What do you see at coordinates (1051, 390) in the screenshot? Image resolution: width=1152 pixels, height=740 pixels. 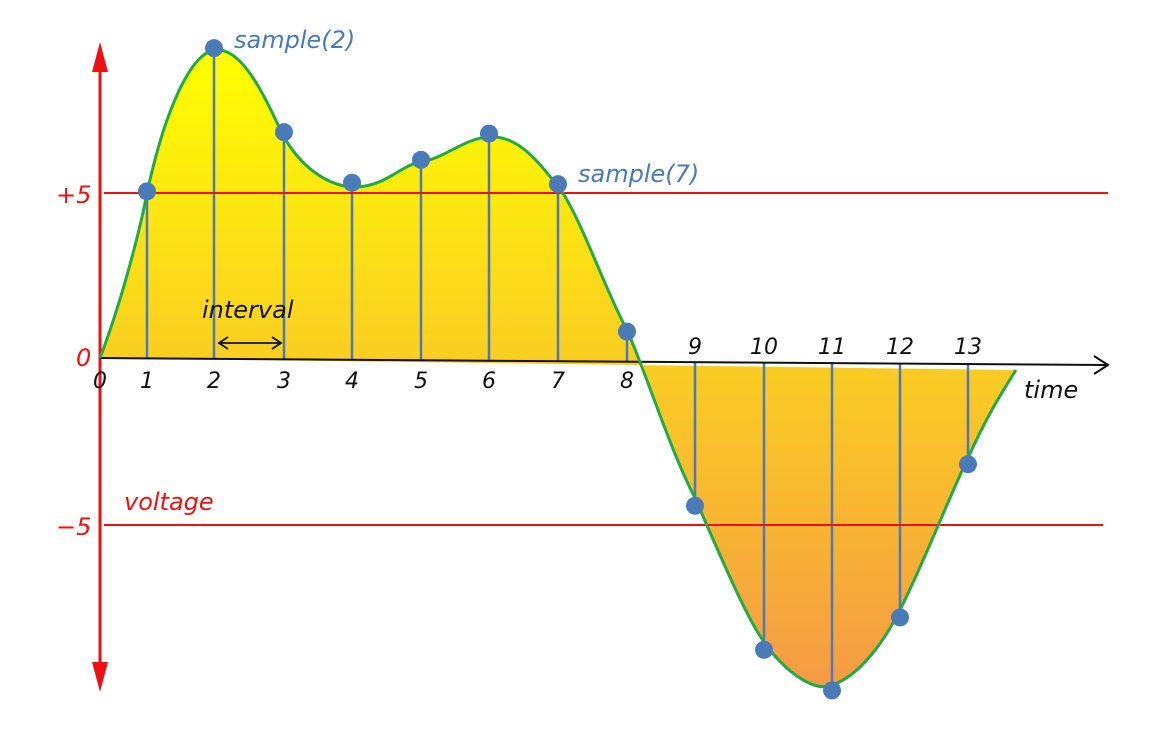 I see `time-axis-label: time` at bounding box center [1051, 390].